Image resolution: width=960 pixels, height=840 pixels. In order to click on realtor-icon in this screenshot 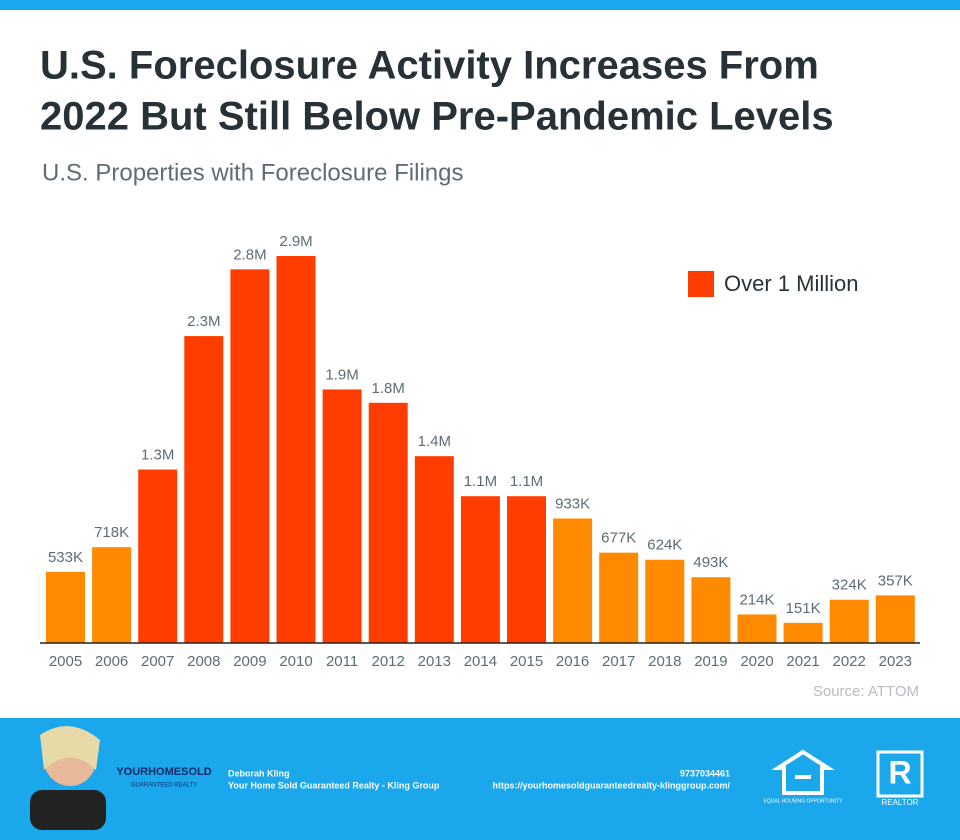, I will do `click(900, 774)`.